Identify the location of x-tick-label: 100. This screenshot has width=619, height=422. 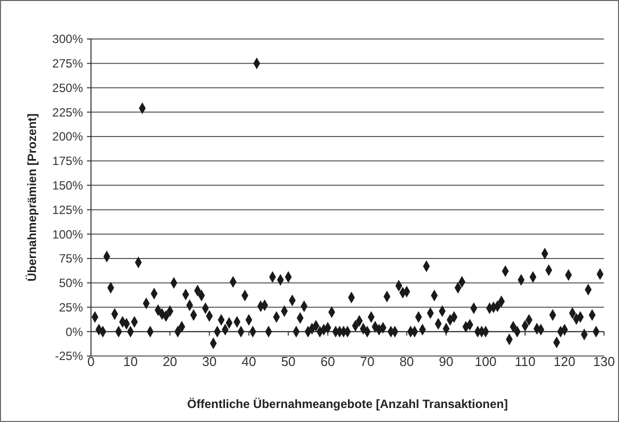
(485, 361).